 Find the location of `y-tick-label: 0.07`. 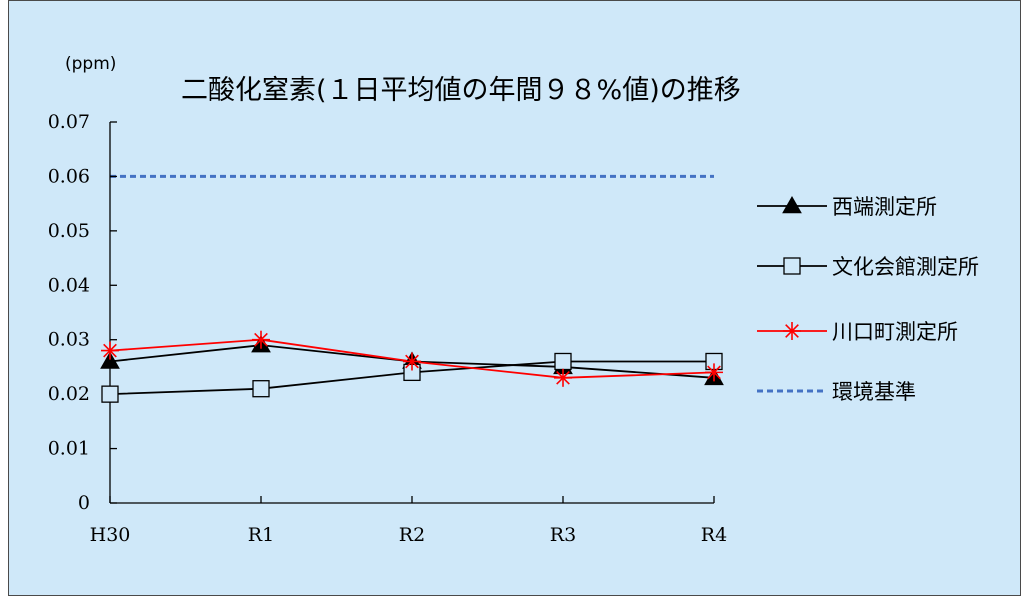

y-tick-label: 0.07 is located at coordinates (69, 122).